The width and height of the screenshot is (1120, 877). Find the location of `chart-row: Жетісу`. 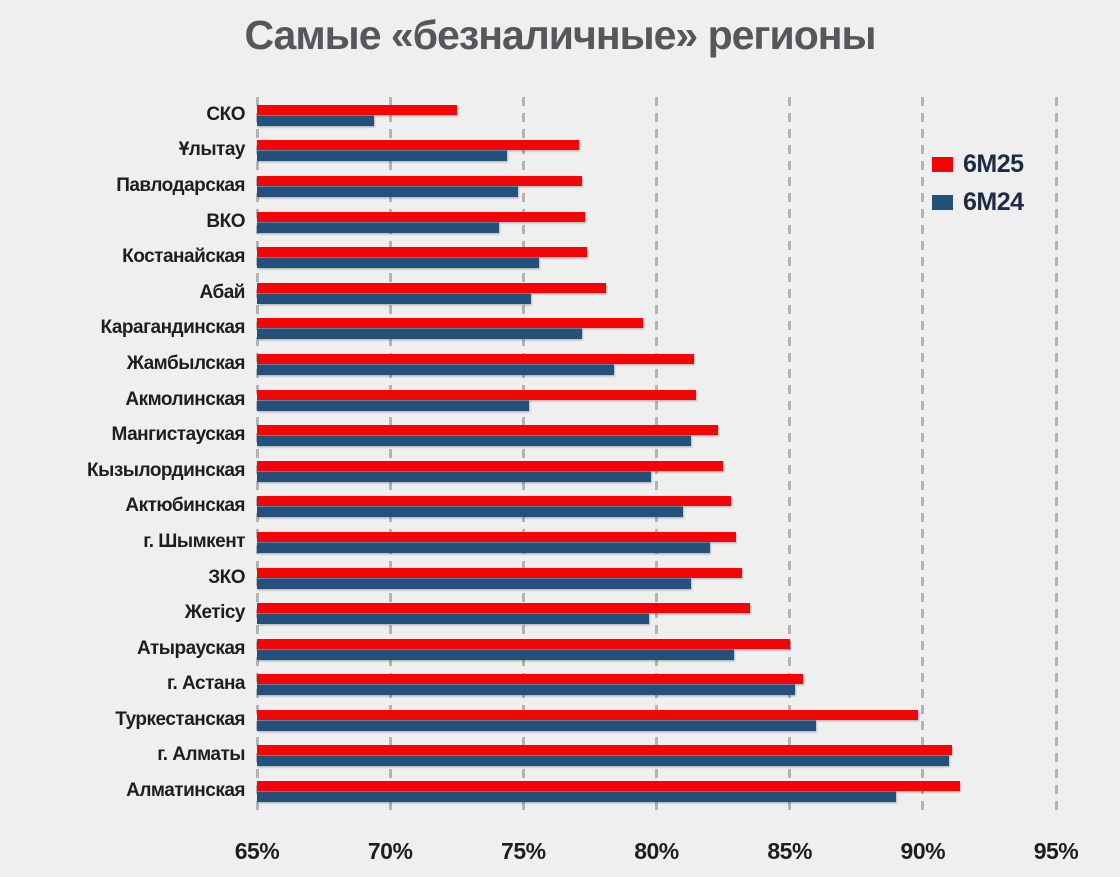

chart-row: Жетісу is located at coordinates (528, 613).